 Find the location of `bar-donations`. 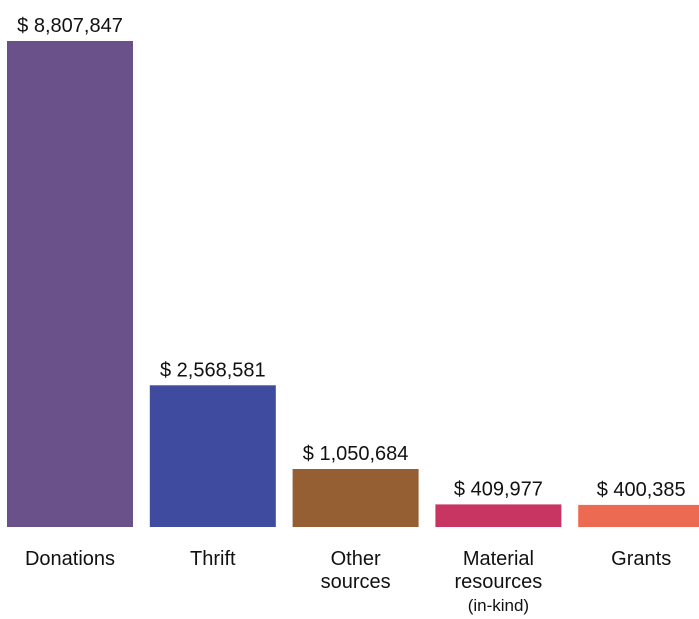

bar-donations is located at coordinates (70, 284).